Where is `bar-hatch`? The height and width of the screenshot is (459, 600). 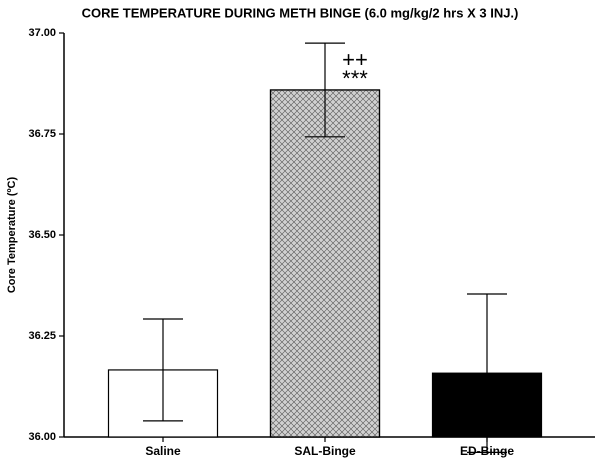 bar-hatch is located at coordinates (325, 263).